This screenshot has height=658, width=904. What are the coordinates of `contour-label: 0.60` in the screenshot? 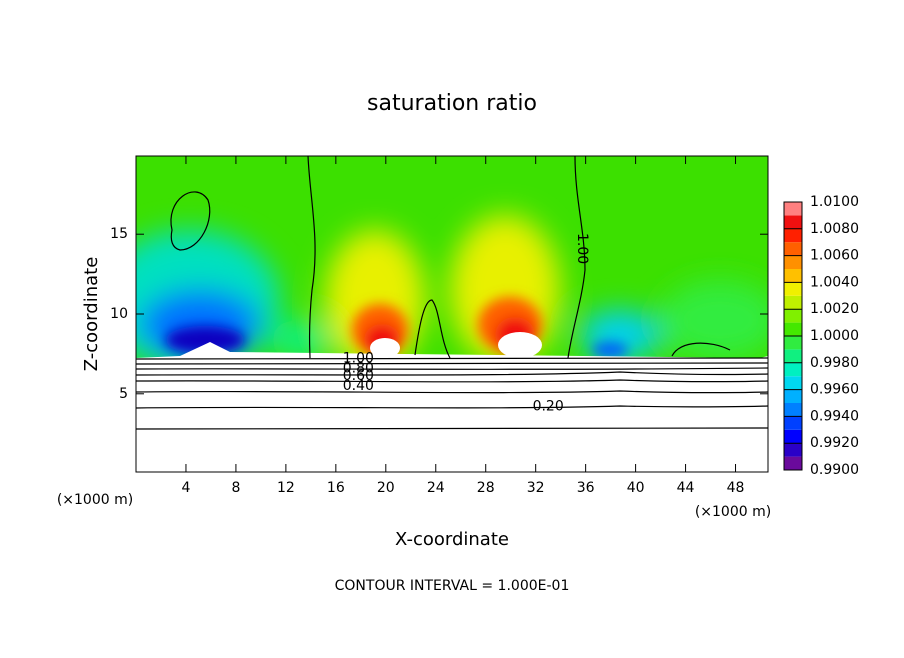 It's located at (358, 376).